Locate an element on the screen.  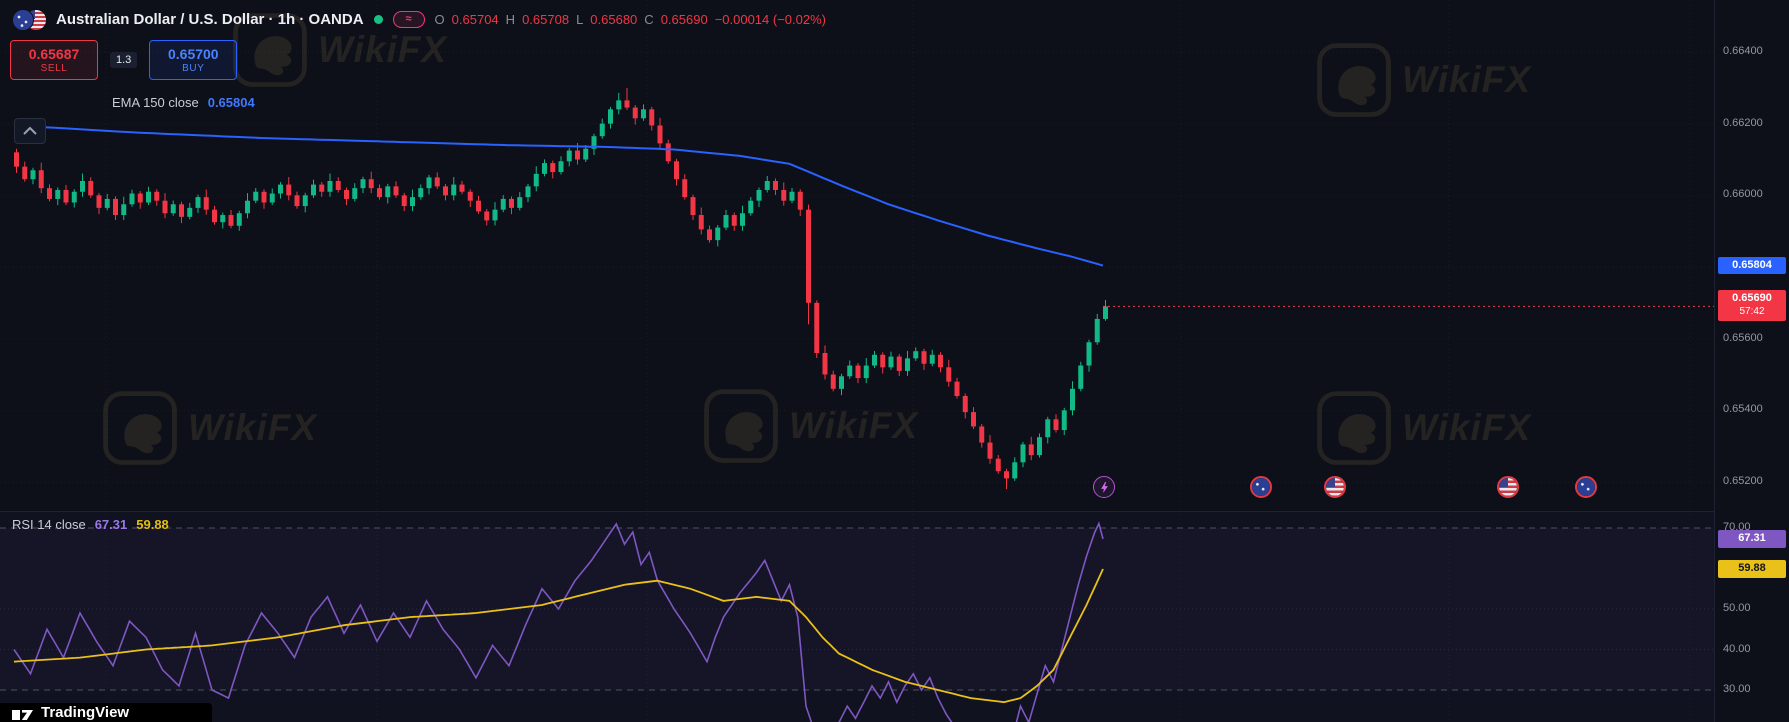
spread-value: 1.3 is located at coordinates (124, 60).